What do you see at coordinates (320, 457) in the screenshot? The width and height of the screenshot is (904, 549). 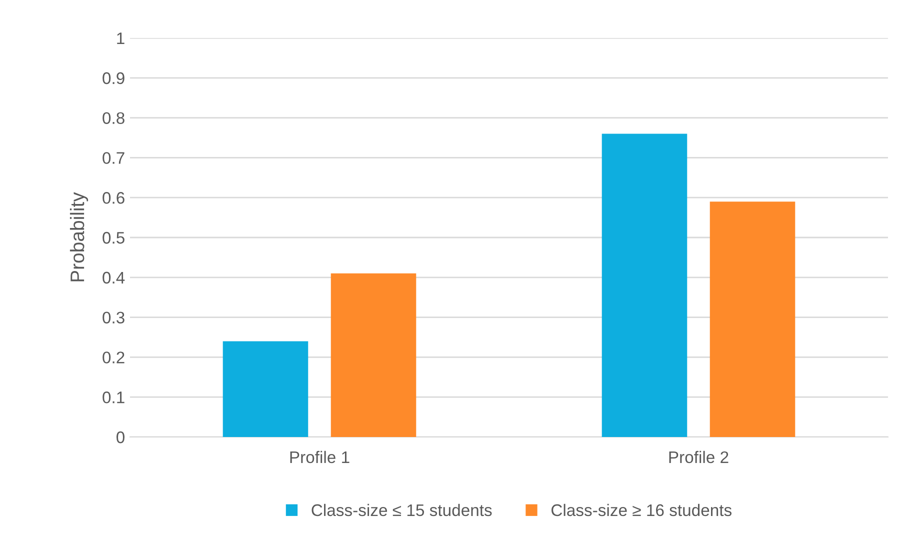 I see `x-tick-label: Profile 1` at bounding box center [320, 457].